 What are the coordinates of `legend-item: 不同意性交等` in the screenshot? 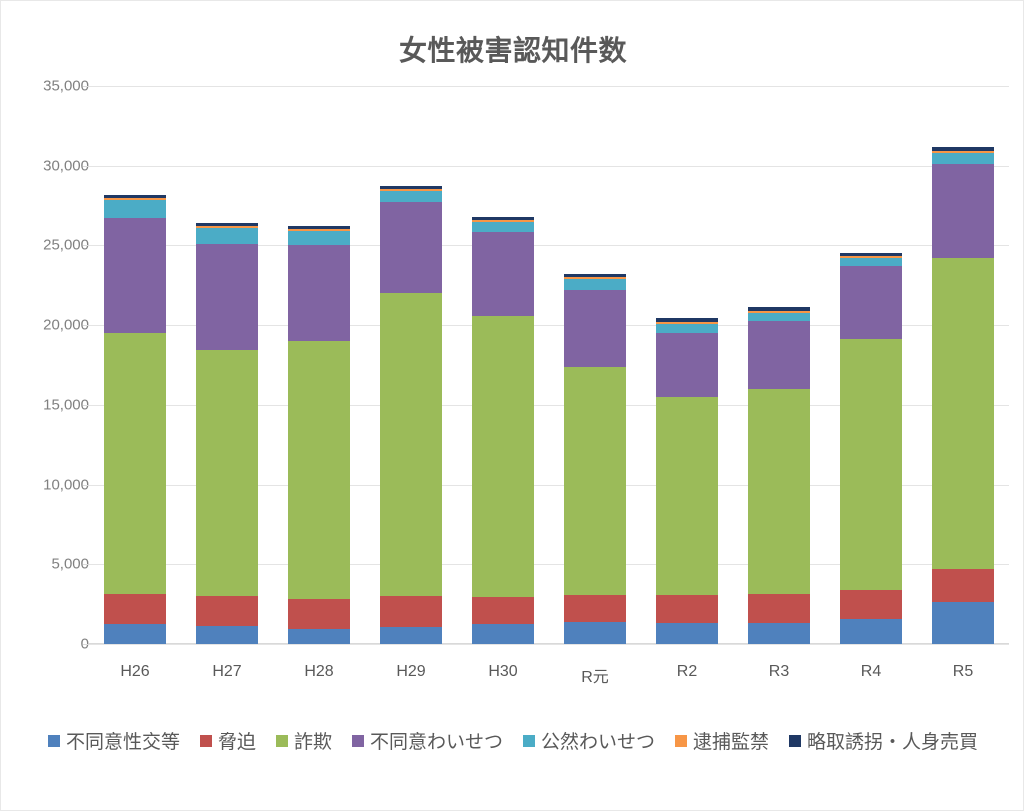 It's located at (113, 740).